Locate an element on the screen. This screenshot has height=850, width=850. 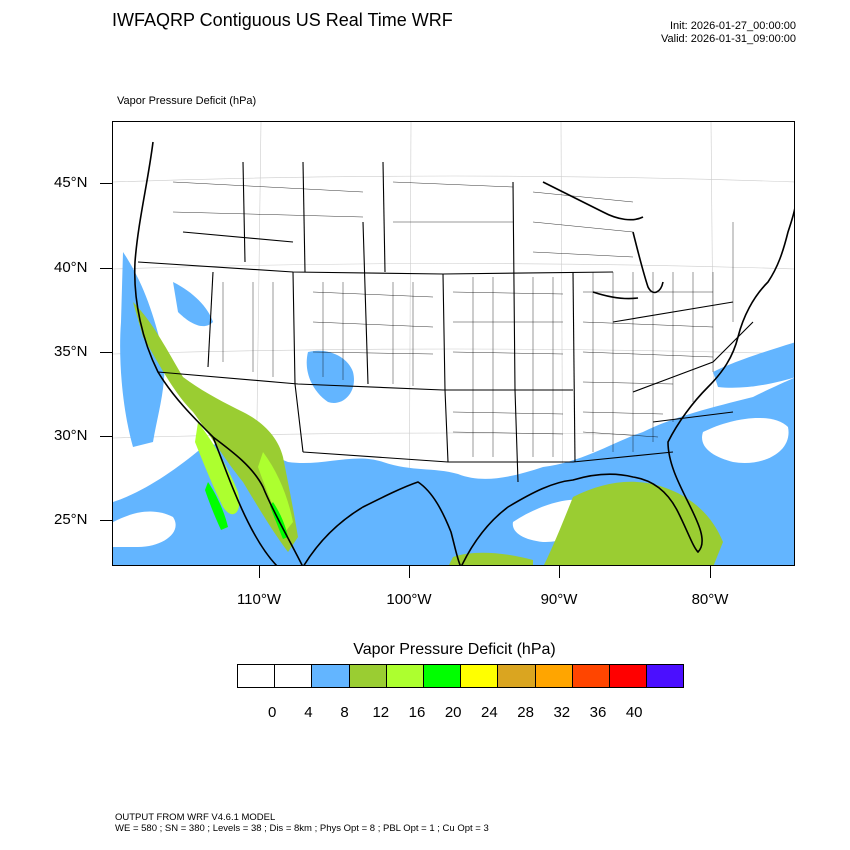
colorbar is located at coordinates (461, 676).